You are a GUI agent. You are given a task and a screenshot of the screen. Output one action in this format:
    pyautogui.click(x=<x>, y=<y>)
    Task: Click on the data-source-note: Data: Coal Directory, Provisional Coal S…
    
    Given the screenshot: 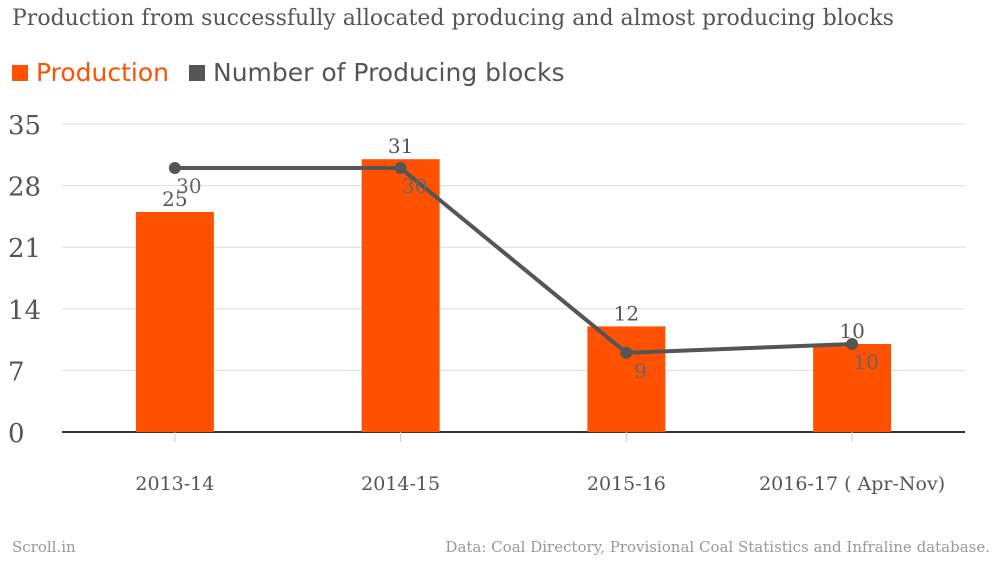 What is the action you would take?
    pyautogui.click(x=717, y=547)
    